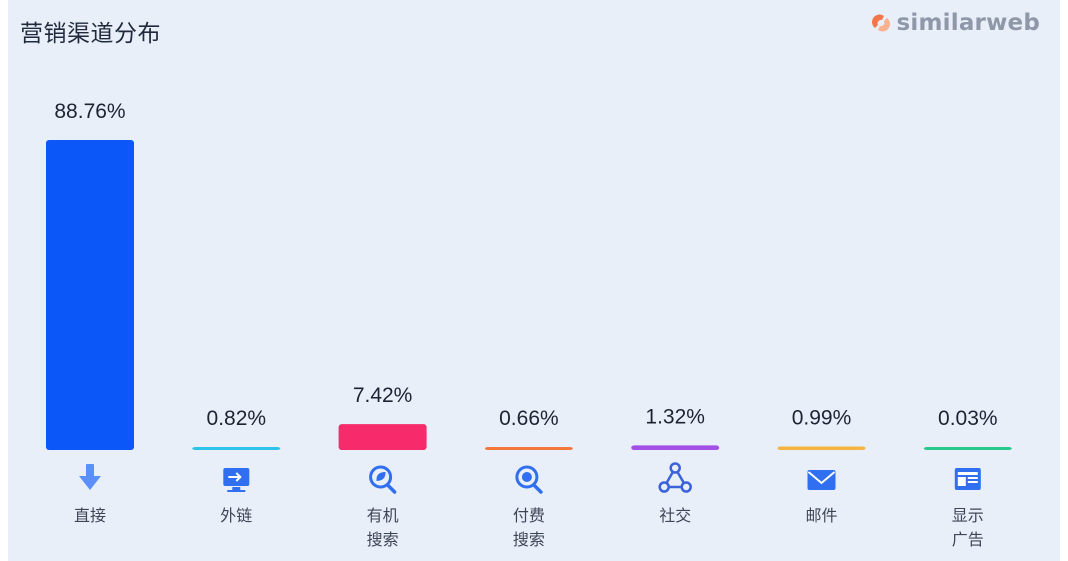  Describe the element at coordinates (237, 418) in the screenshot. I see `value-label-1: 0.82%` at that location.